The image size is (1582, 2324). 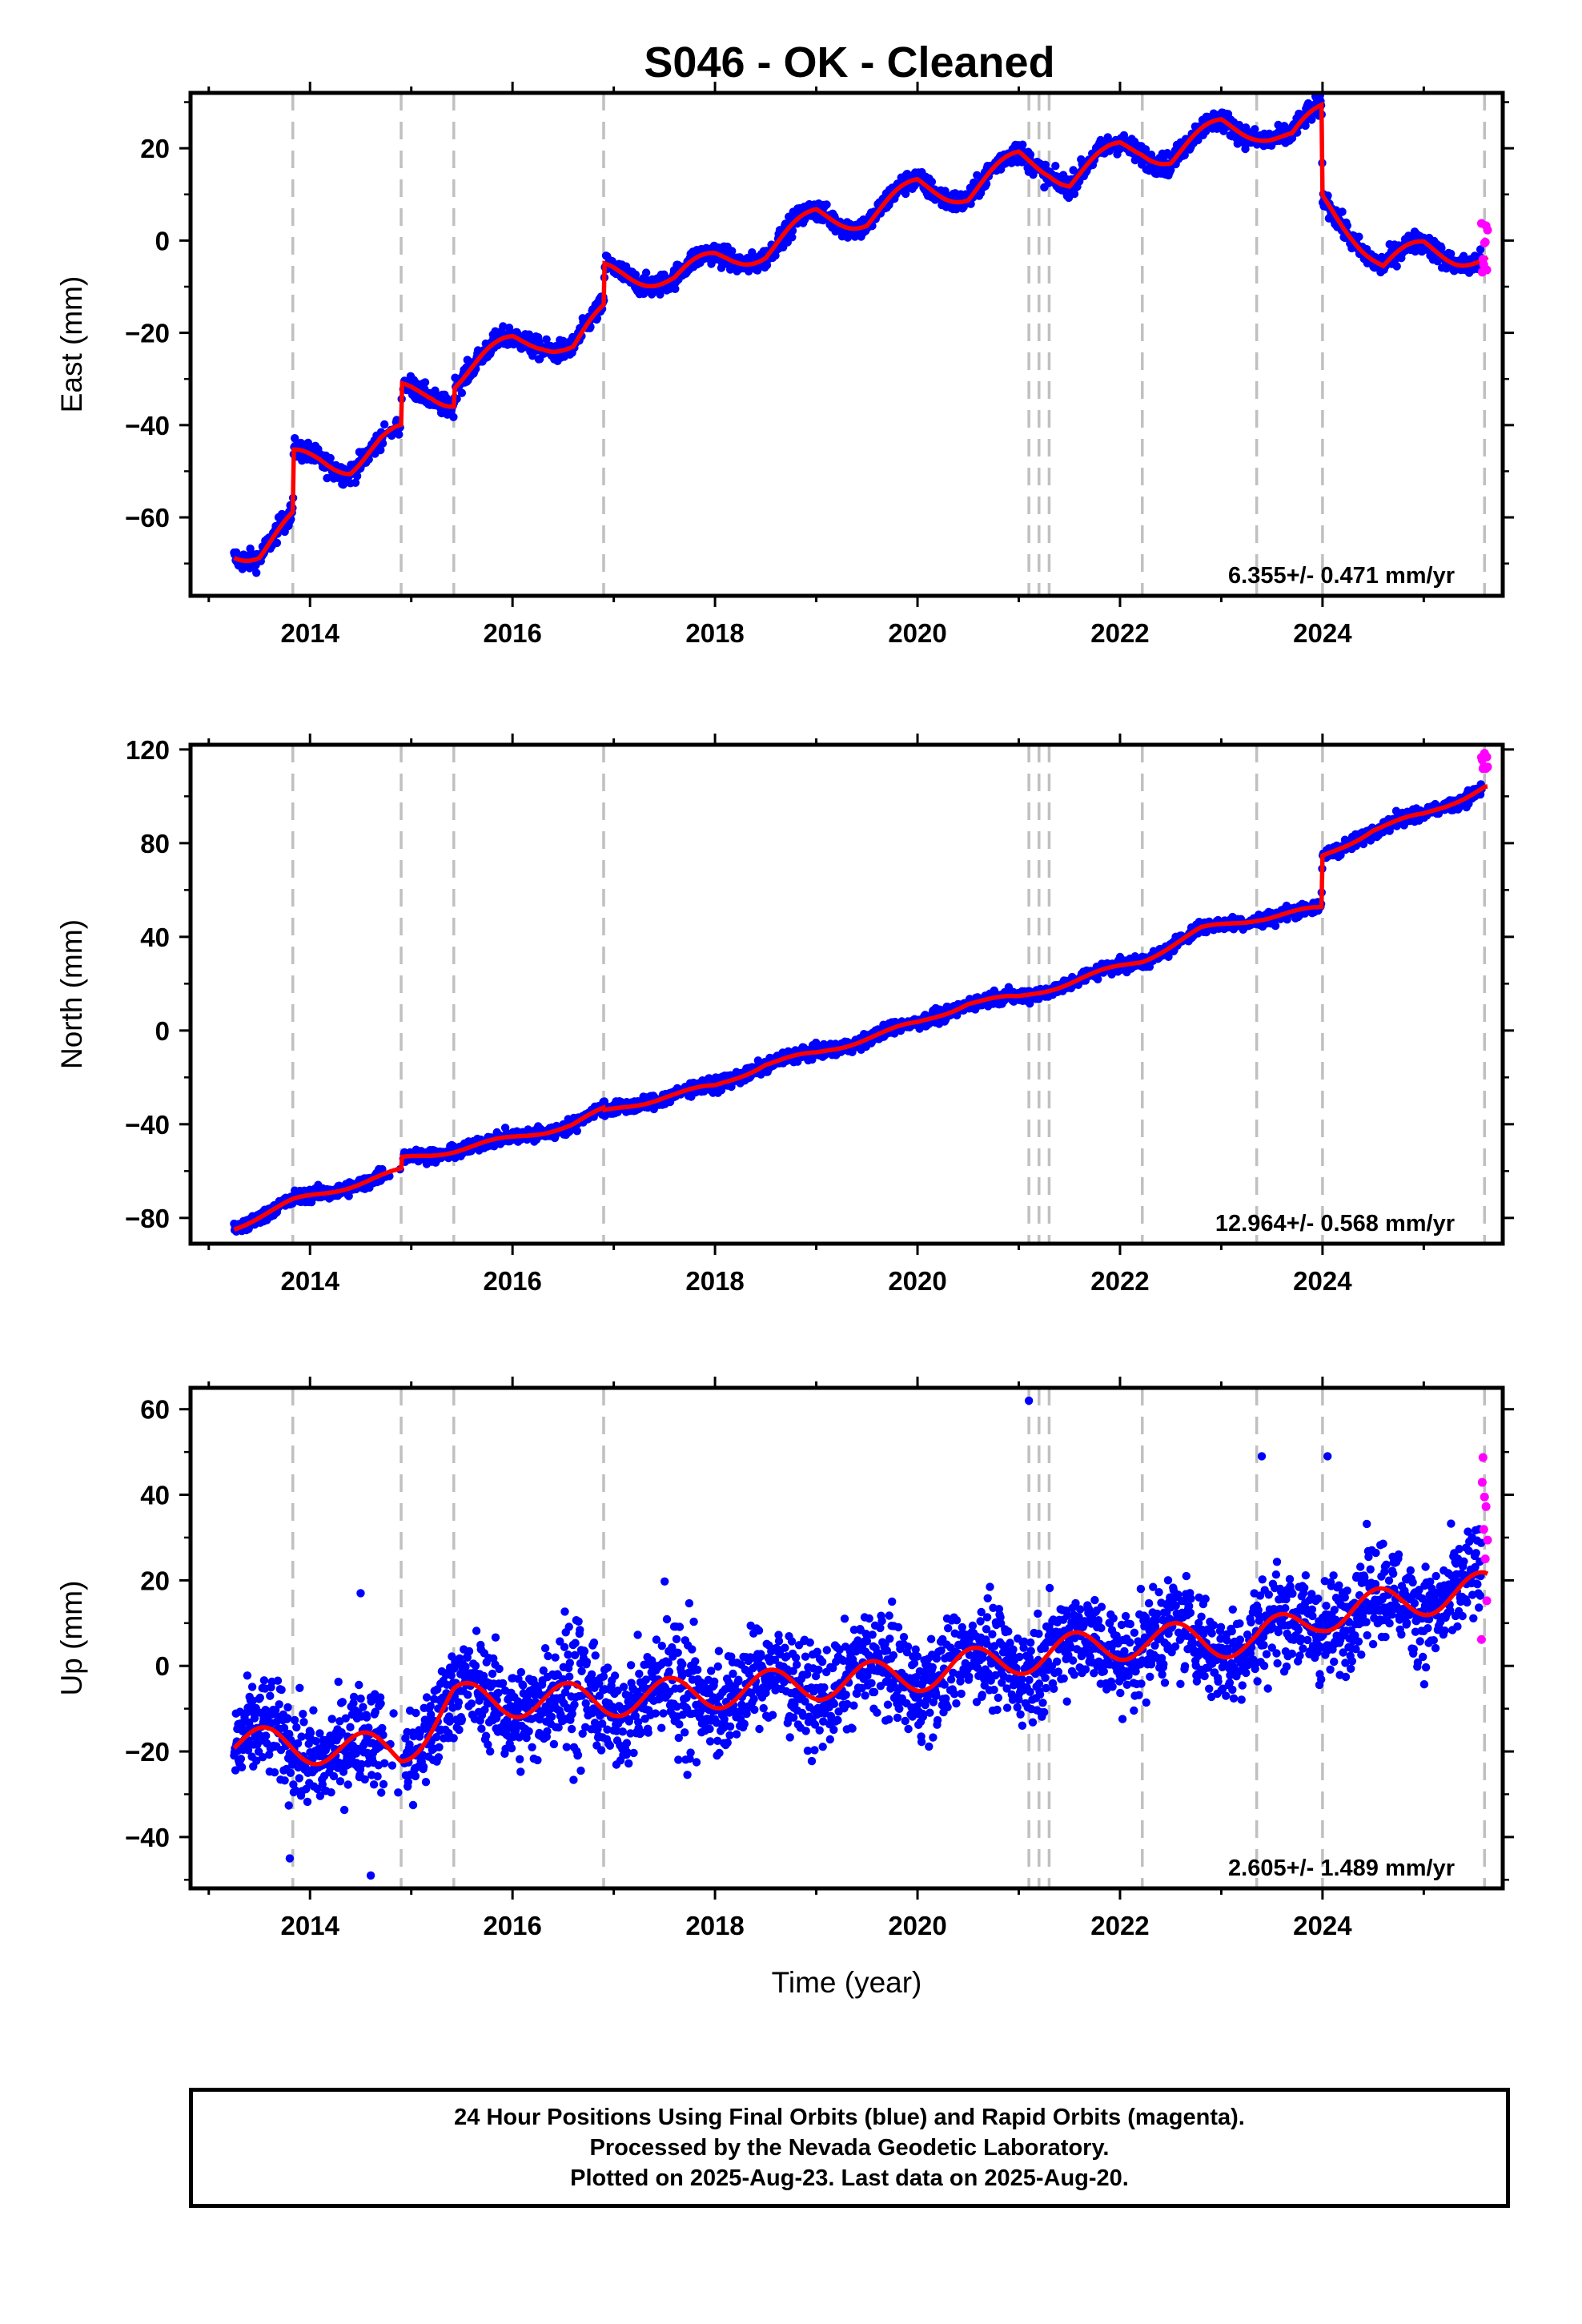 I want to click on x-tick-label-north: 2016, so click(x=512, y=1281).